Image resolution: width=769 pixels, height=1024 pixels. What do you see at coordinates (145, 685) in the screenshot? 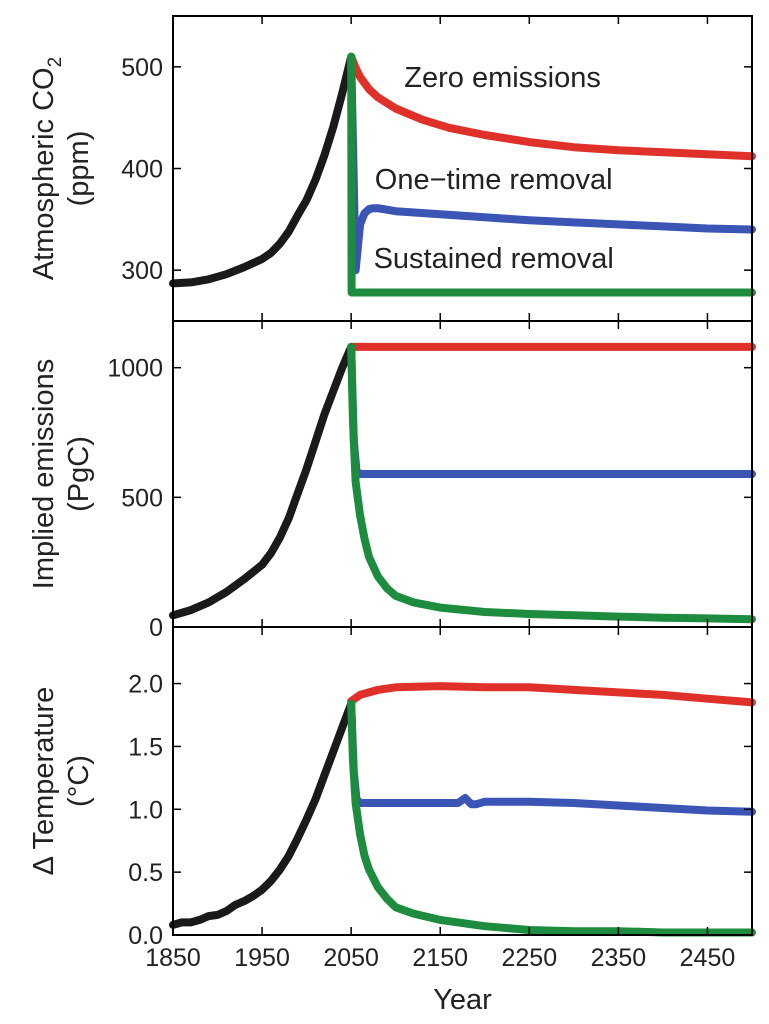
I see `y-tick-label: 2.0` at bounding box center [145, 685].